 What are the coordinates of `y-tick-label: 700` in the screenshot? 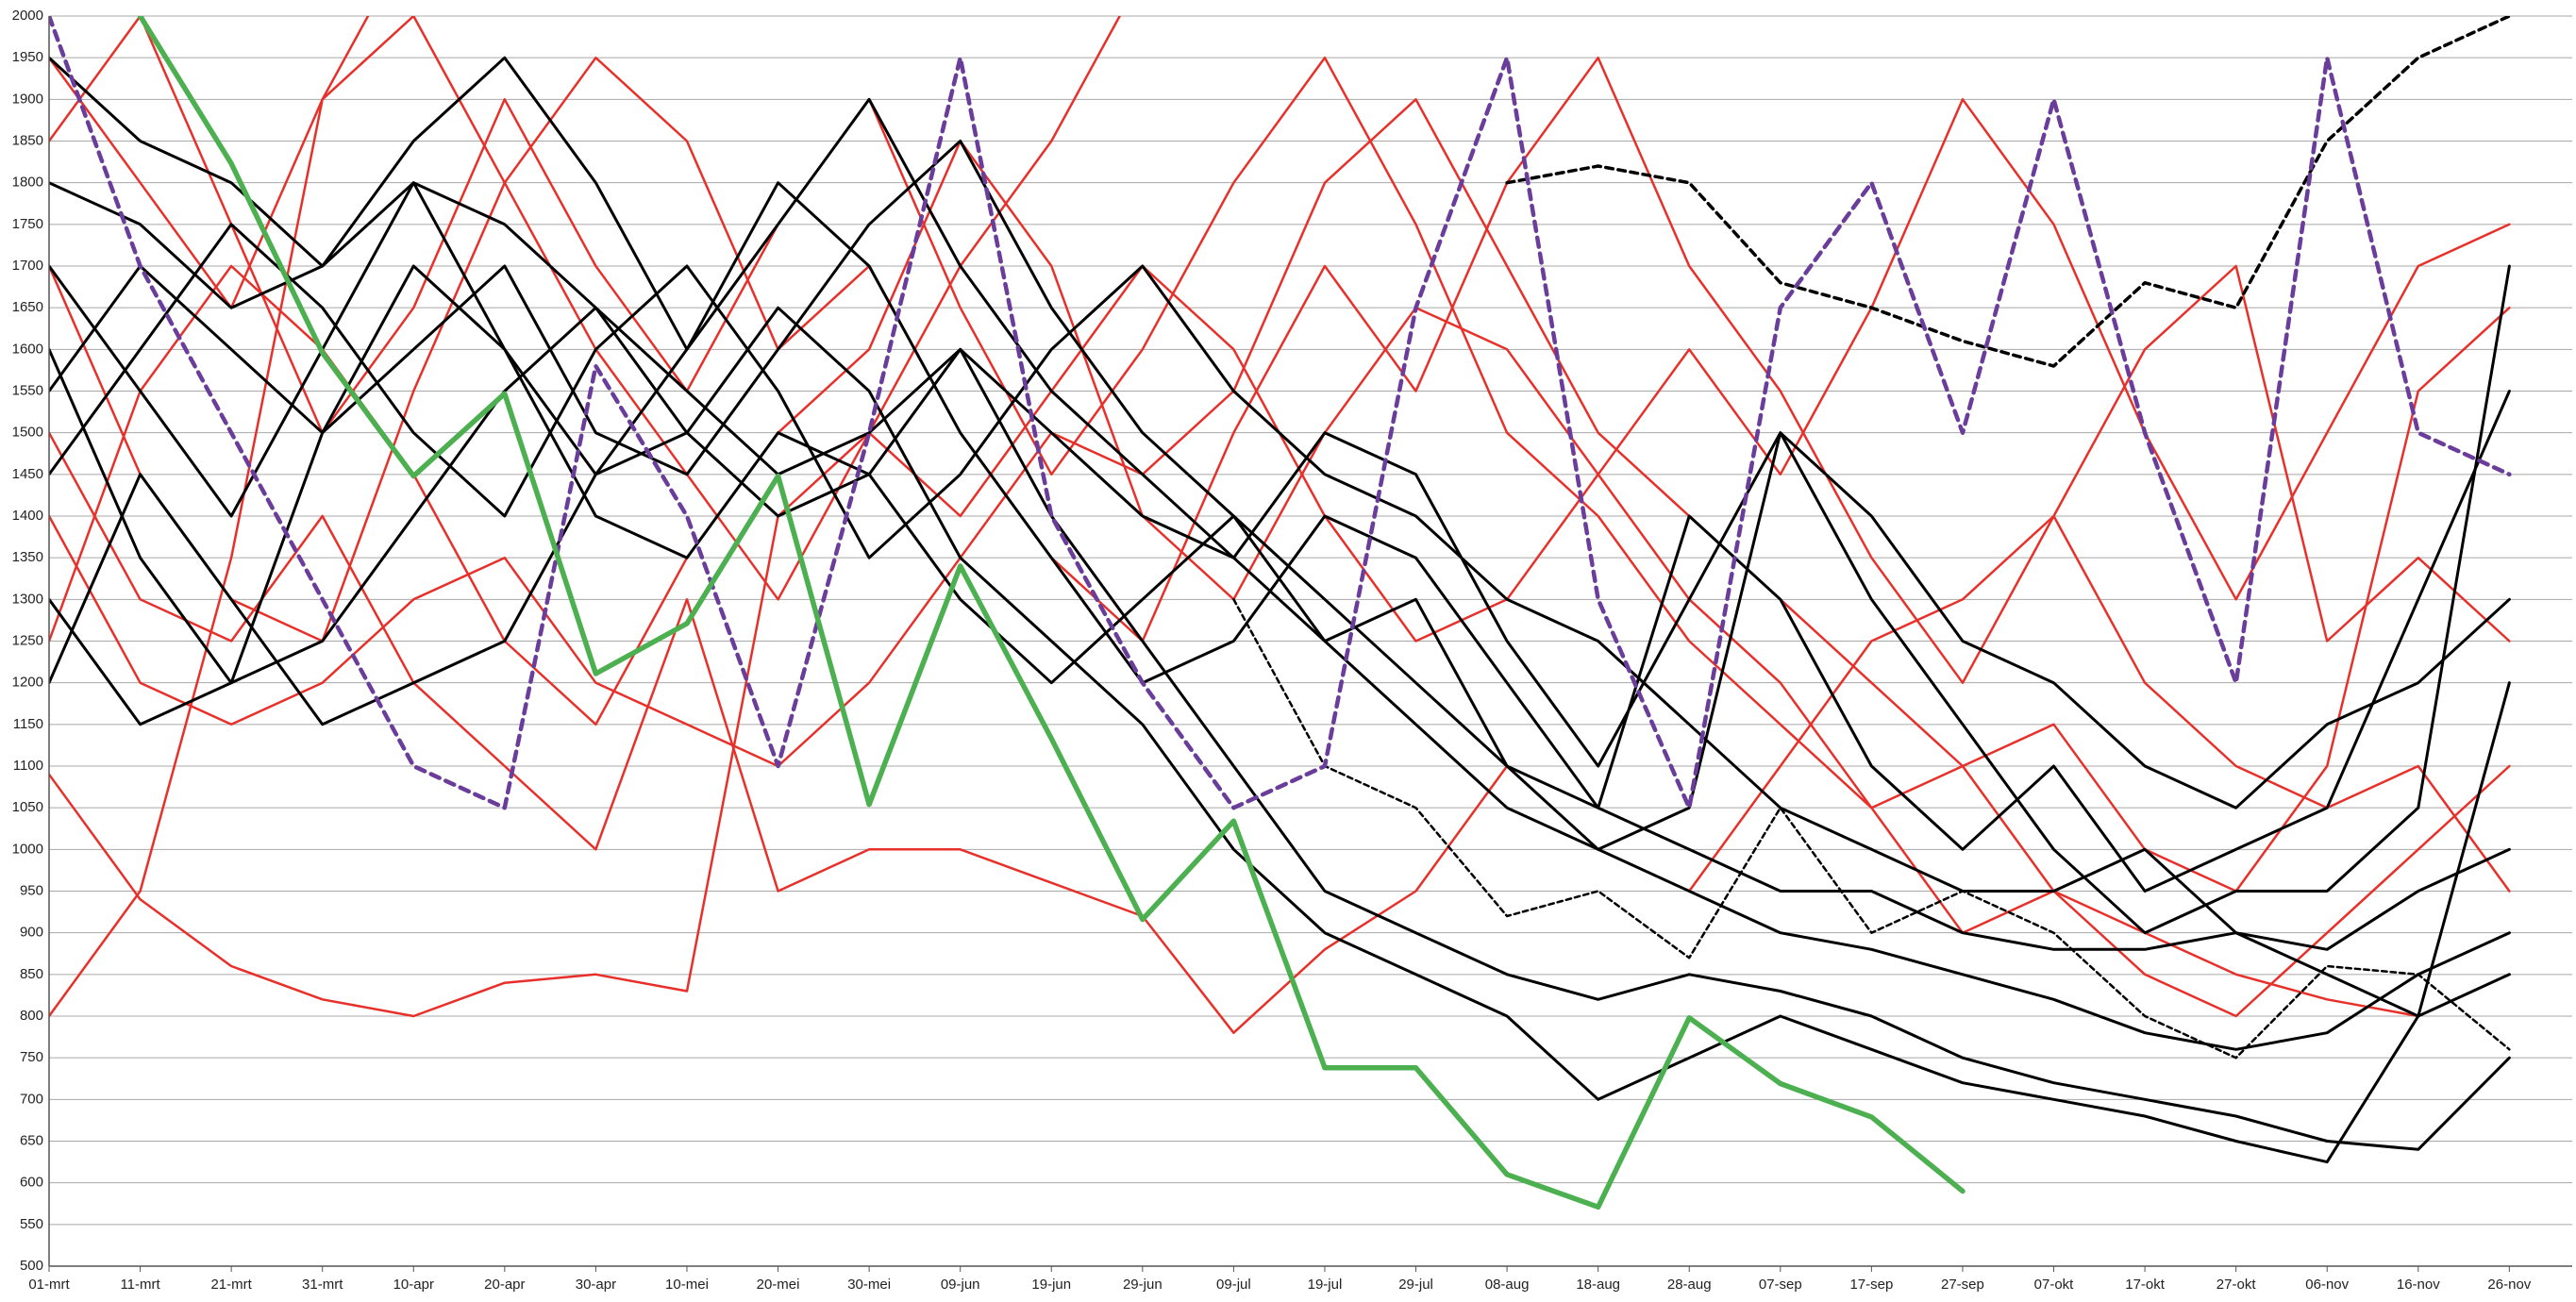 It's located at (31, 1099).